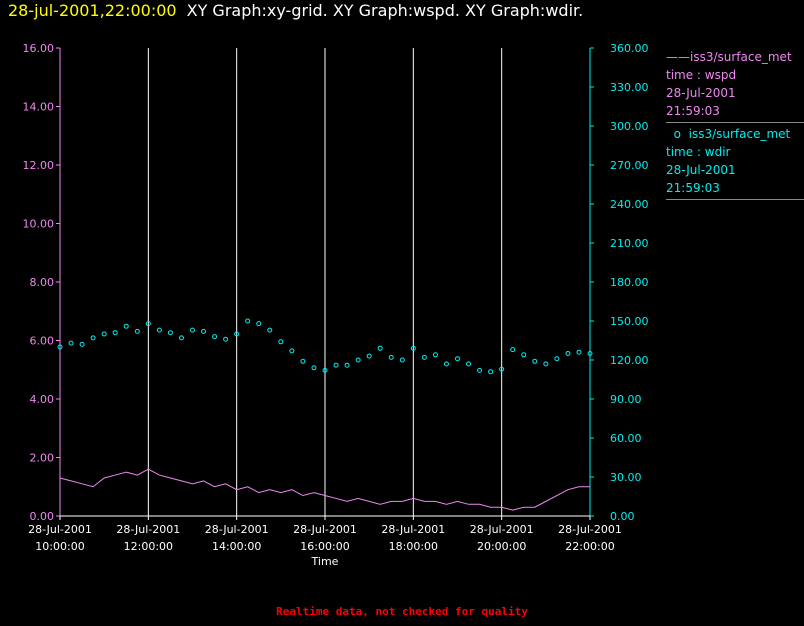 The width and height of the screenshot is (804, 626). What do you see at coordinates (629, 243) in the screenshot?
I see `y-right-tick-label: 210.00` at bounding box center [629, 243].